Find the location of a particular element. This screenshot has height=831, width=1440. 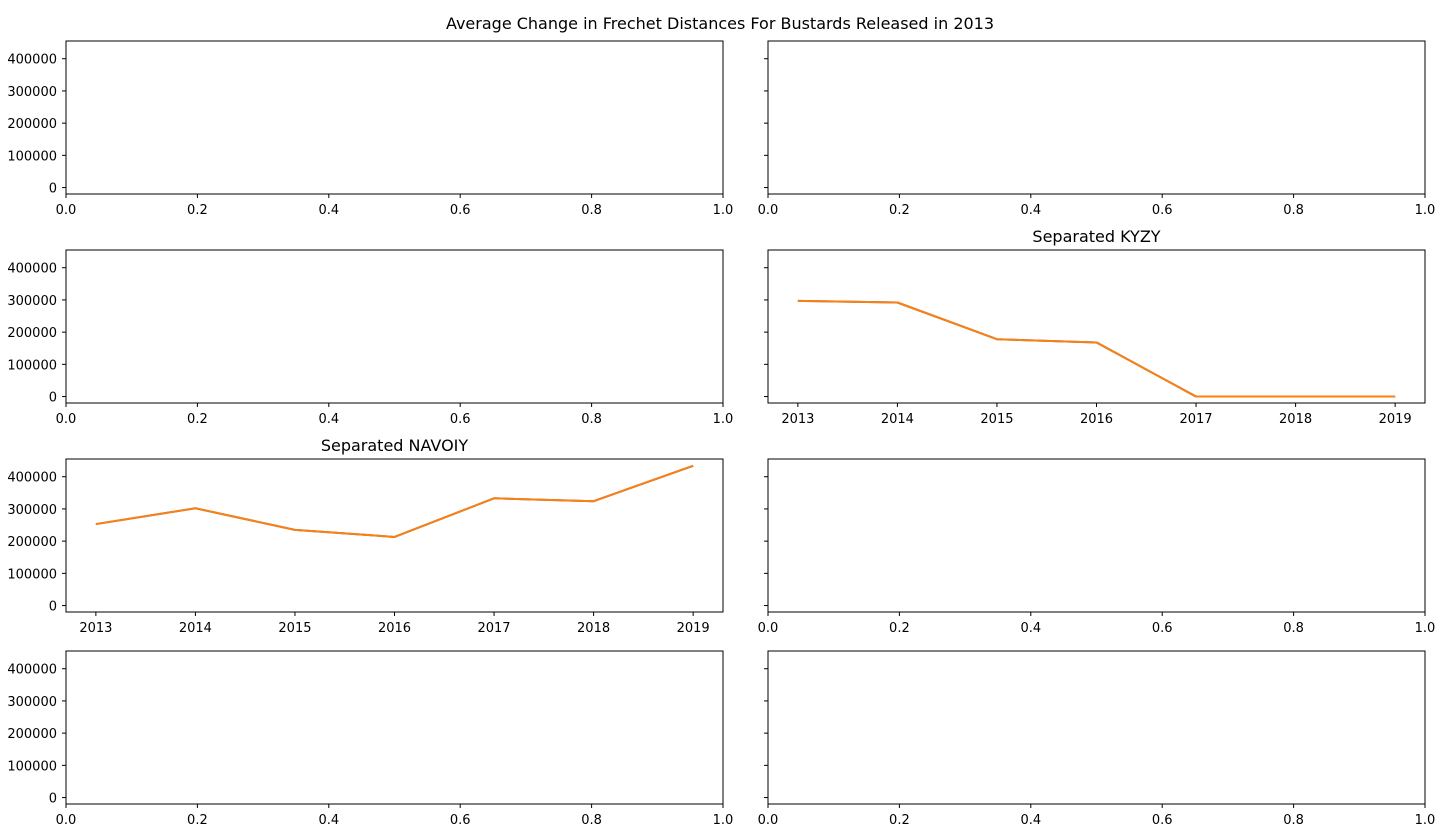

subplot-row4-right: 0.0 0.2 0.4 0.6 0.8 1.0 is located at coordinates (1097, 739).